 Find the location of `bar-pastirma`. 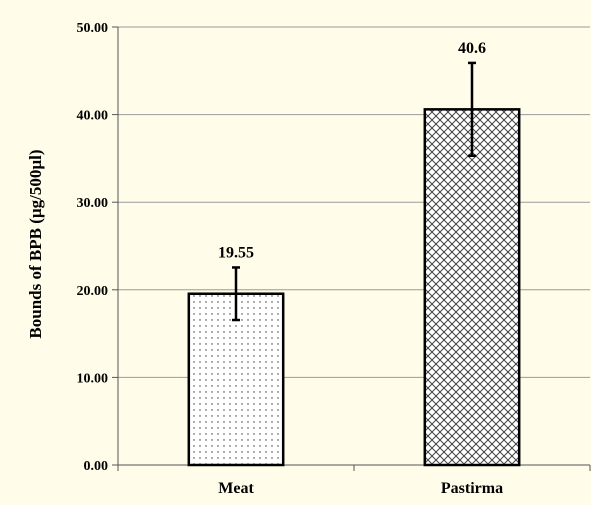

bar-pastirma is located at coordinates (472, 287).